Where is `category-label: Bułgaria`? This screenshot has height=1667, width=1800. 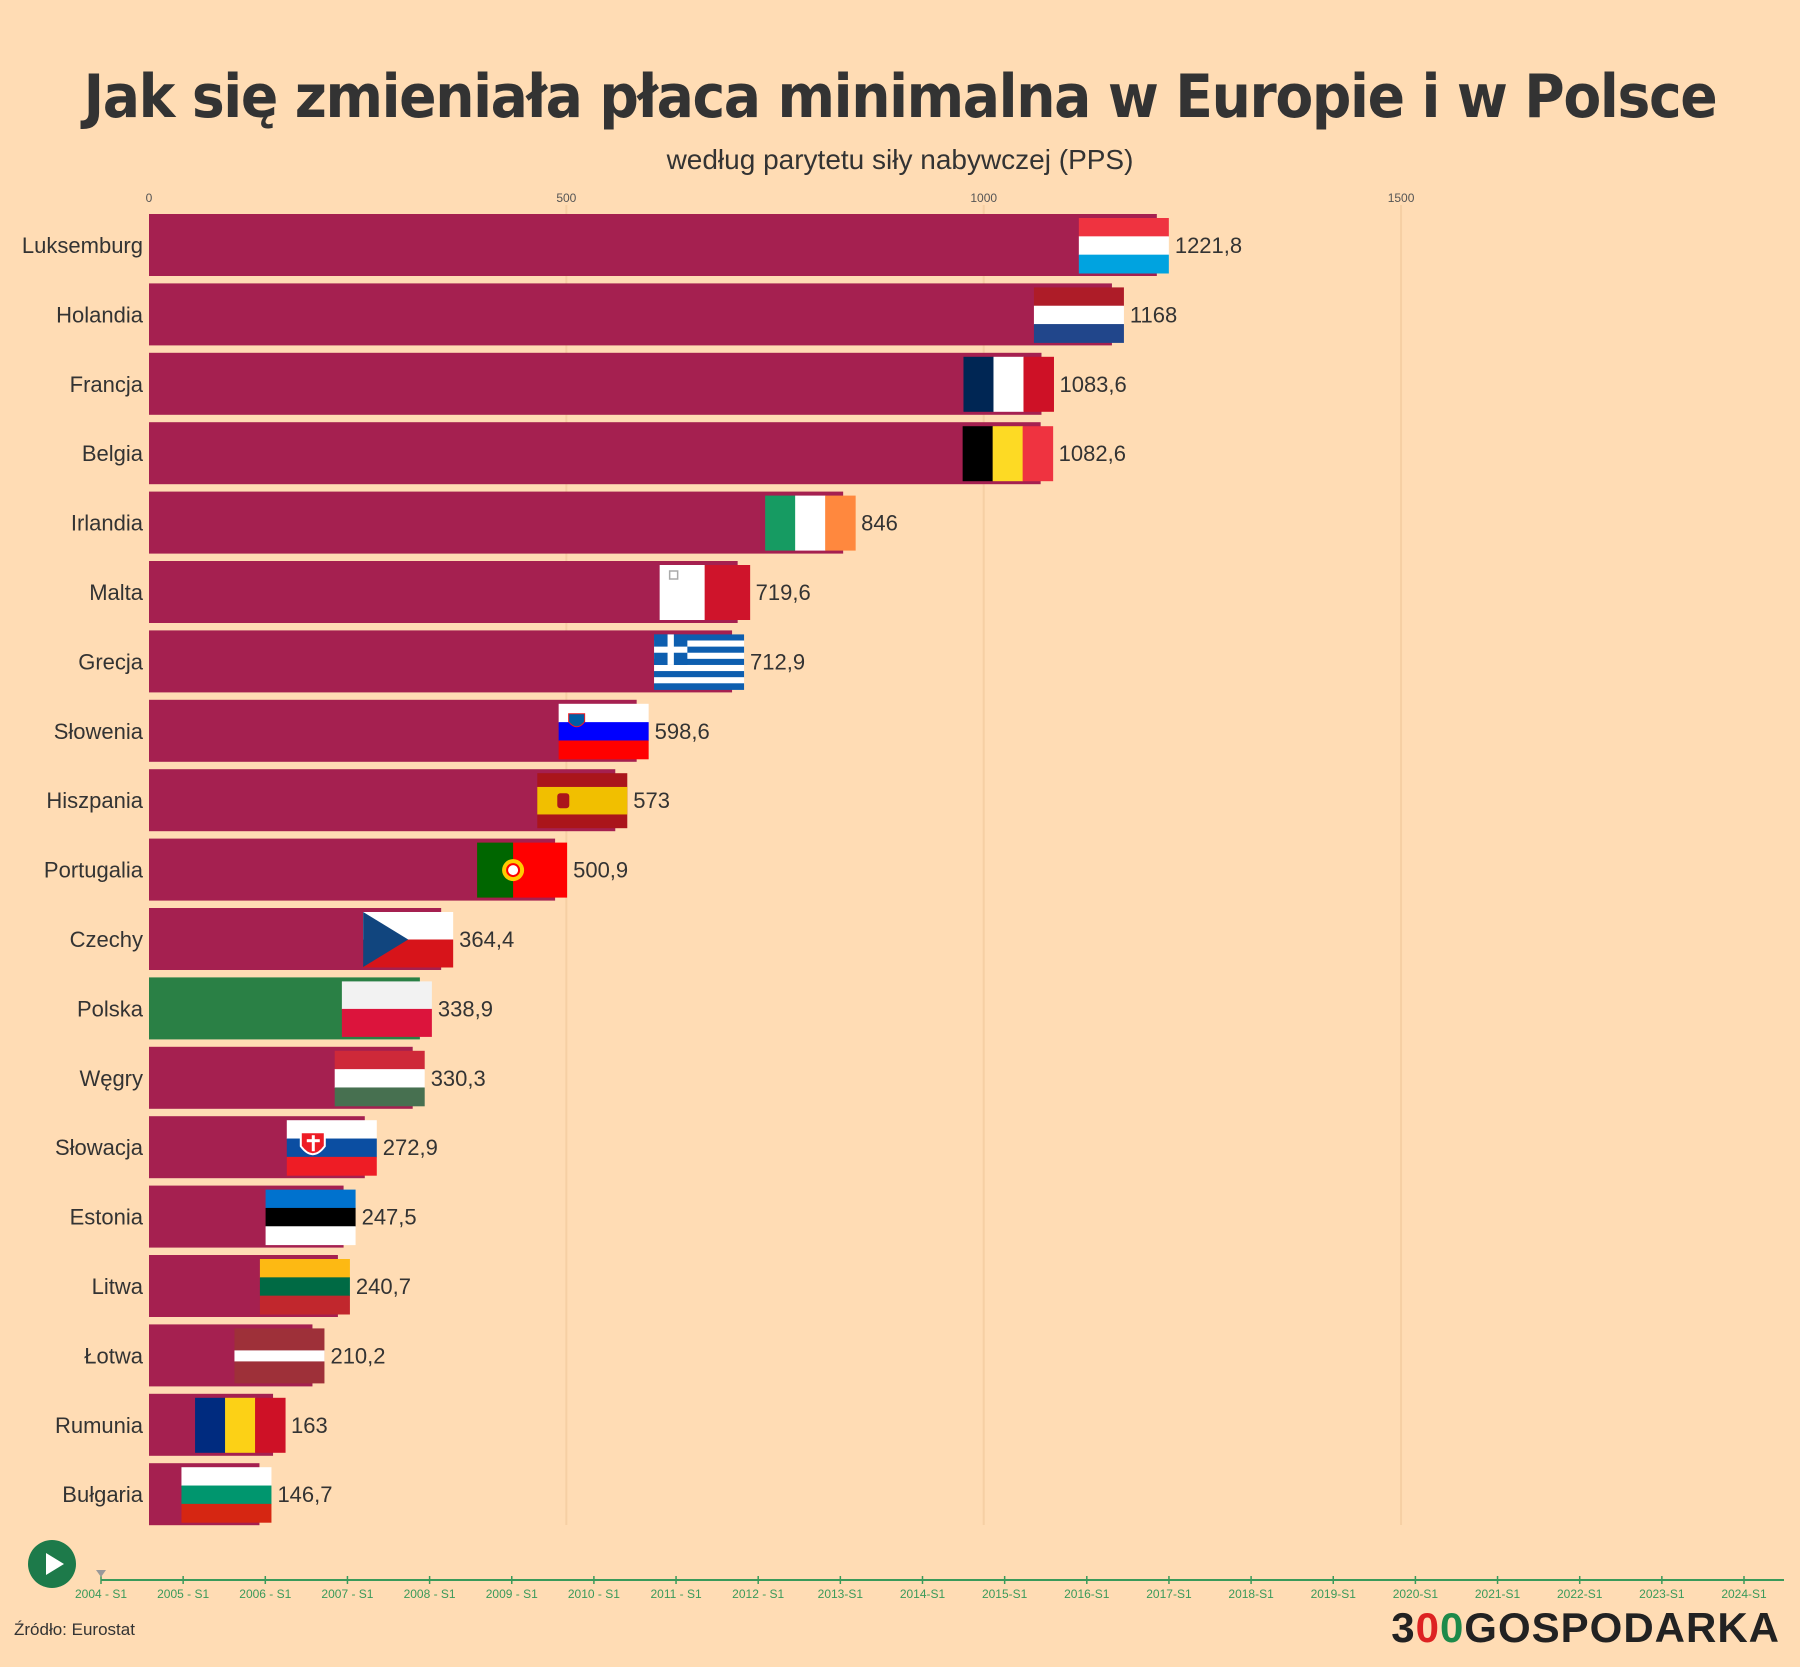
category-label: Bułgaria is located at coordinates (102, 1494).